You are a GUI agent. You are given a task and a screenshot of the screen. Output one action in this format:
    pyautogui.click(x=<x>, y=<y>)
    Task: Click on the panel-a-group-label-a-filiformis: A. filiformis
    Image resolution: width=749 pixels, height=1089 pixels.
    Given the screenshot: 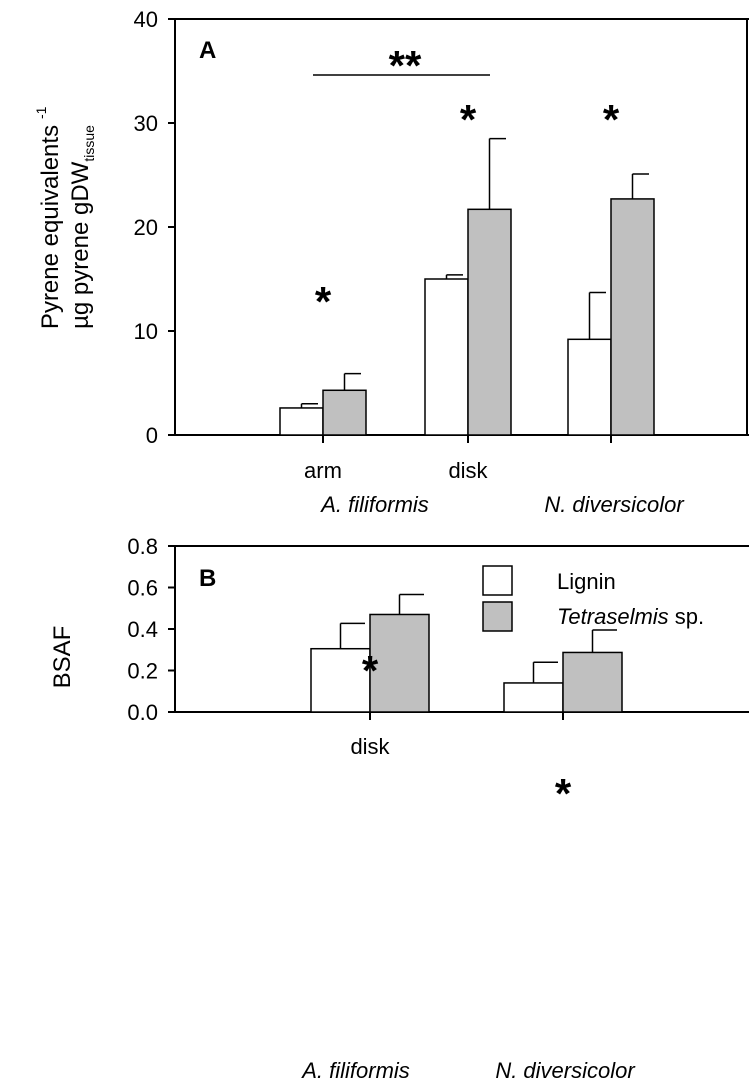 What is the action you would take?
    pyautogui.click(x=374, y=504)
    